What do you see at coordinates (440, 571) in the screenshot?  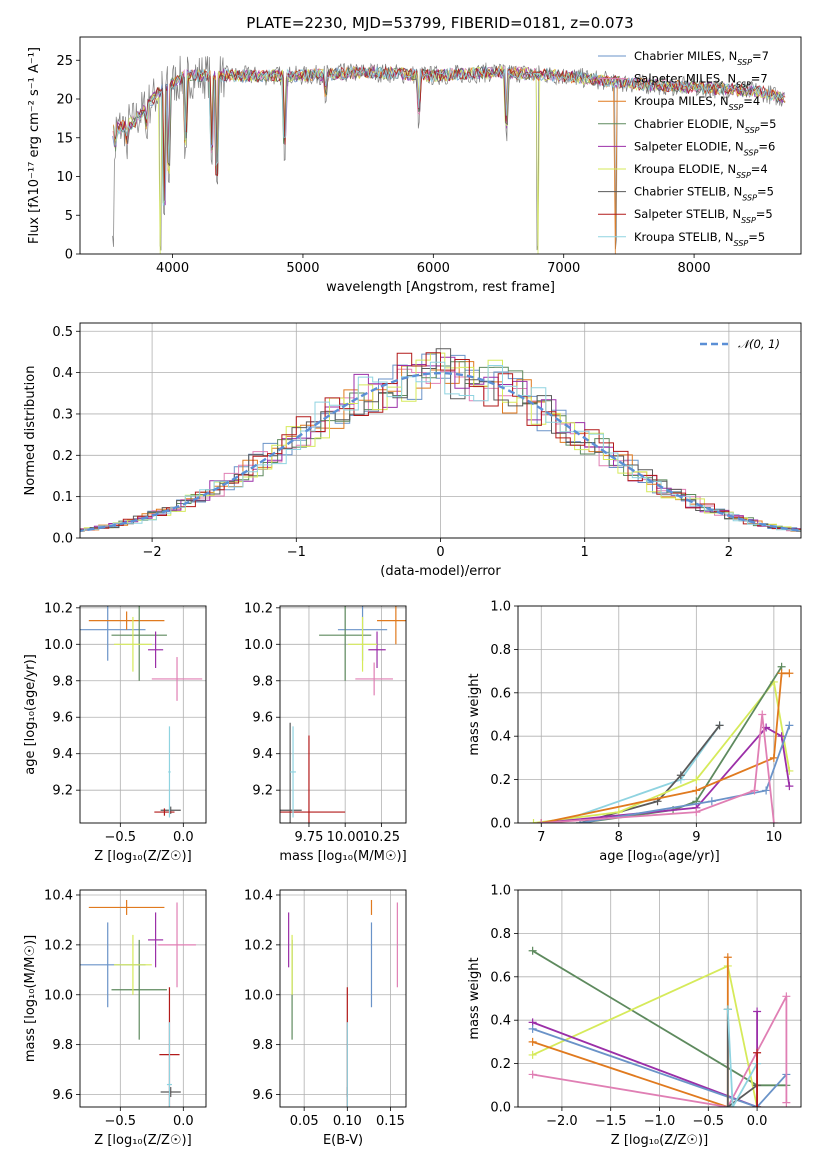 I see `x-axis-label: (data-model)/error` at bounding box center [440, 571].